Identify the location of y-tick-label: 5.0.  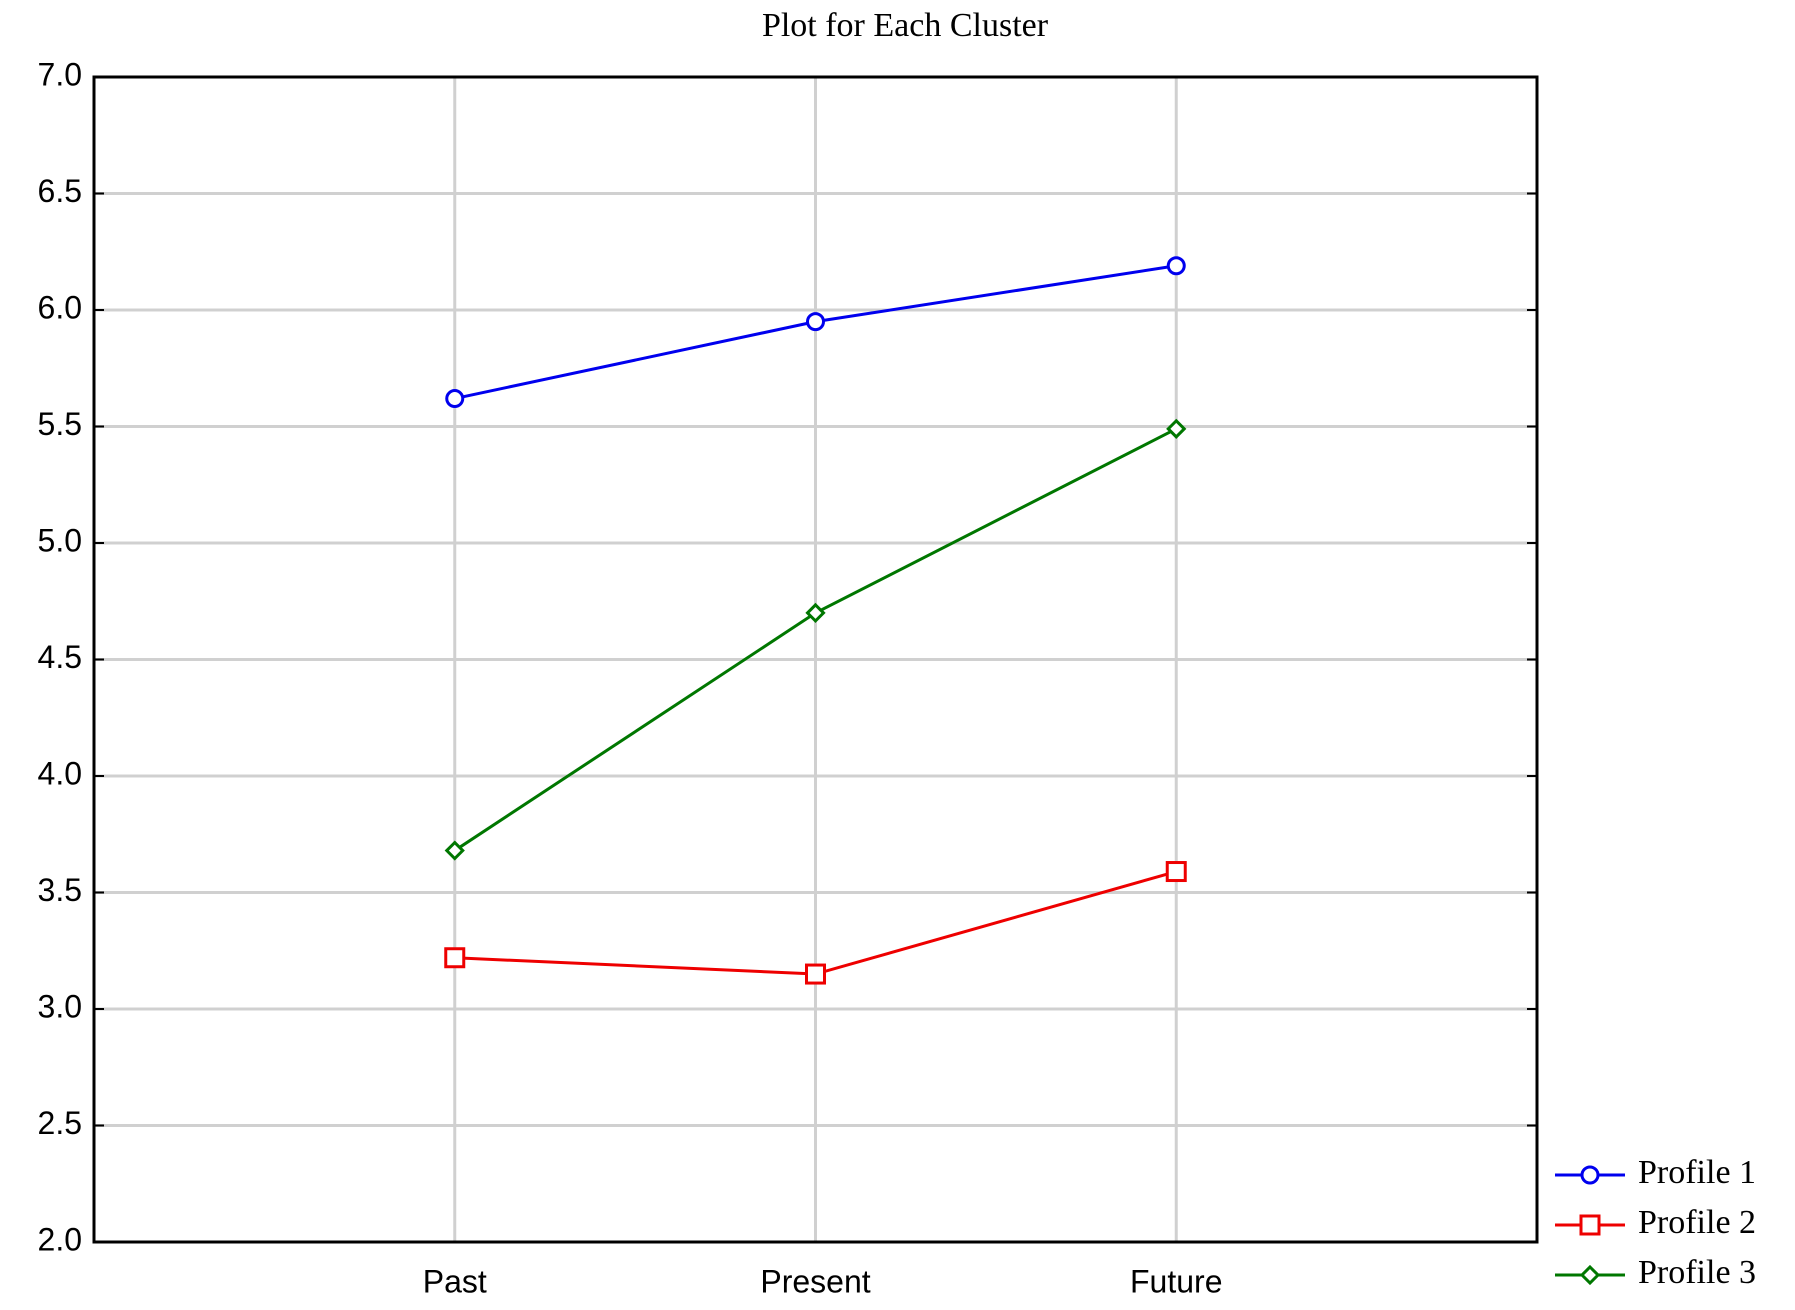
(60, 540).